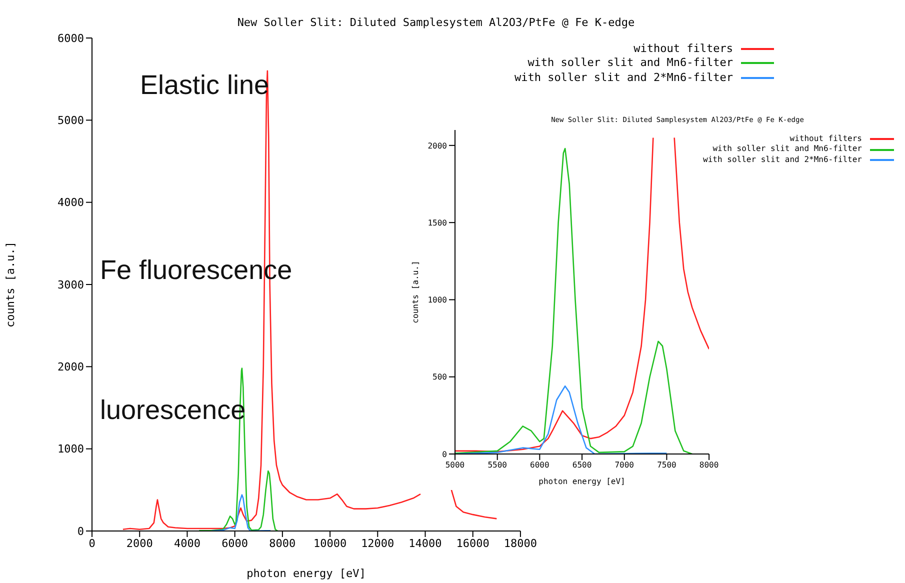  I want to click on x-tick-label: 4000, so click(187, 543).